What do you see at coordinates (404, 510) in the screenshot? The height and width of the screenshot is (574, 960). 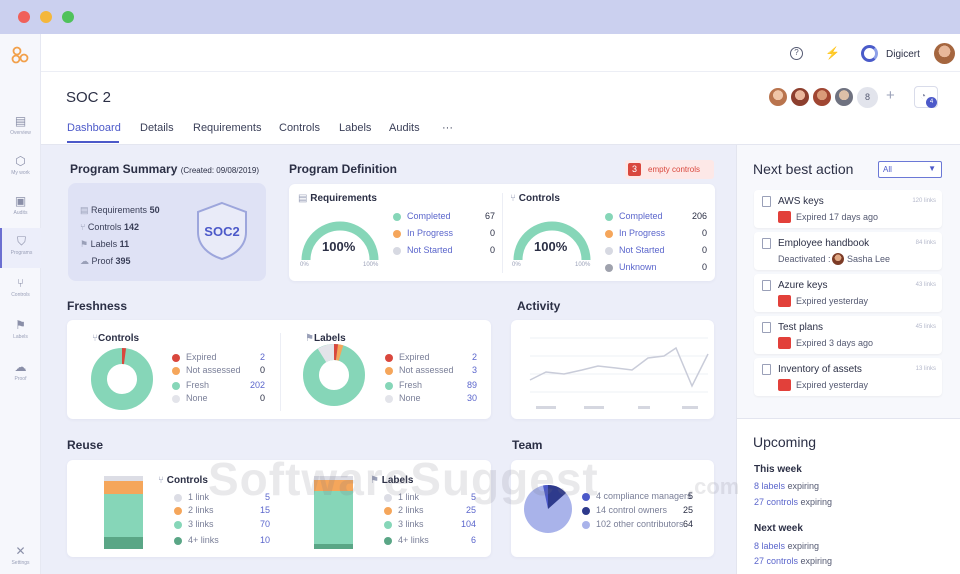 I see `rl-2-links: 2 links` at bounding box center [404, 510].